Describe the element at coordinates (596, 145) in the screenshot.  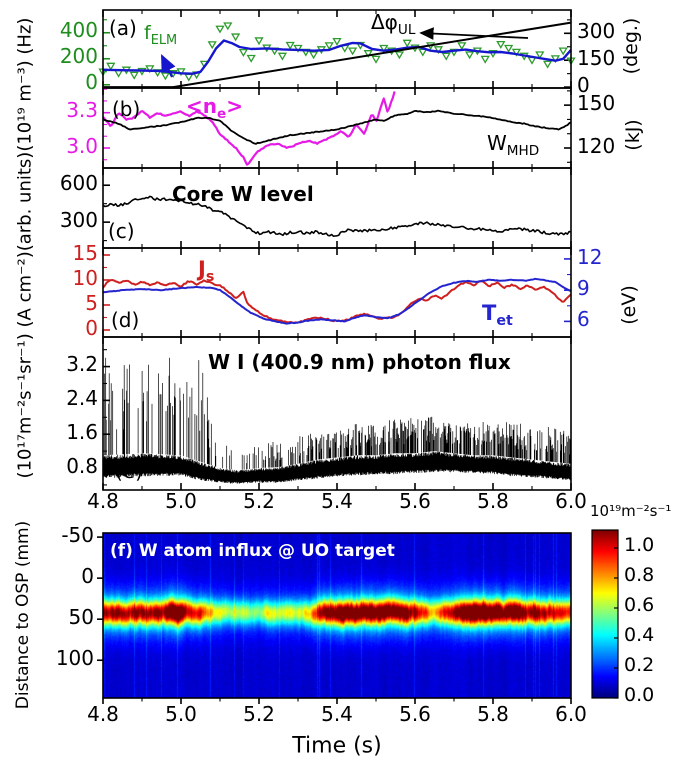
I see `tick-label: 120` at that location.